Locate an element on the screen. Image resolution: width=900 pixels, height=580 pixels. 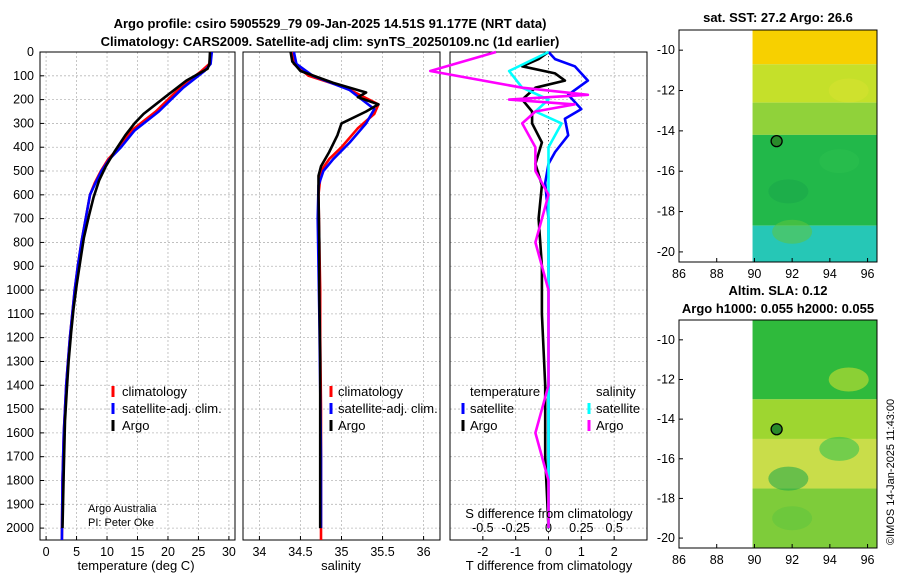
x-tick-label: -2 is located at coordinates (482, 552).